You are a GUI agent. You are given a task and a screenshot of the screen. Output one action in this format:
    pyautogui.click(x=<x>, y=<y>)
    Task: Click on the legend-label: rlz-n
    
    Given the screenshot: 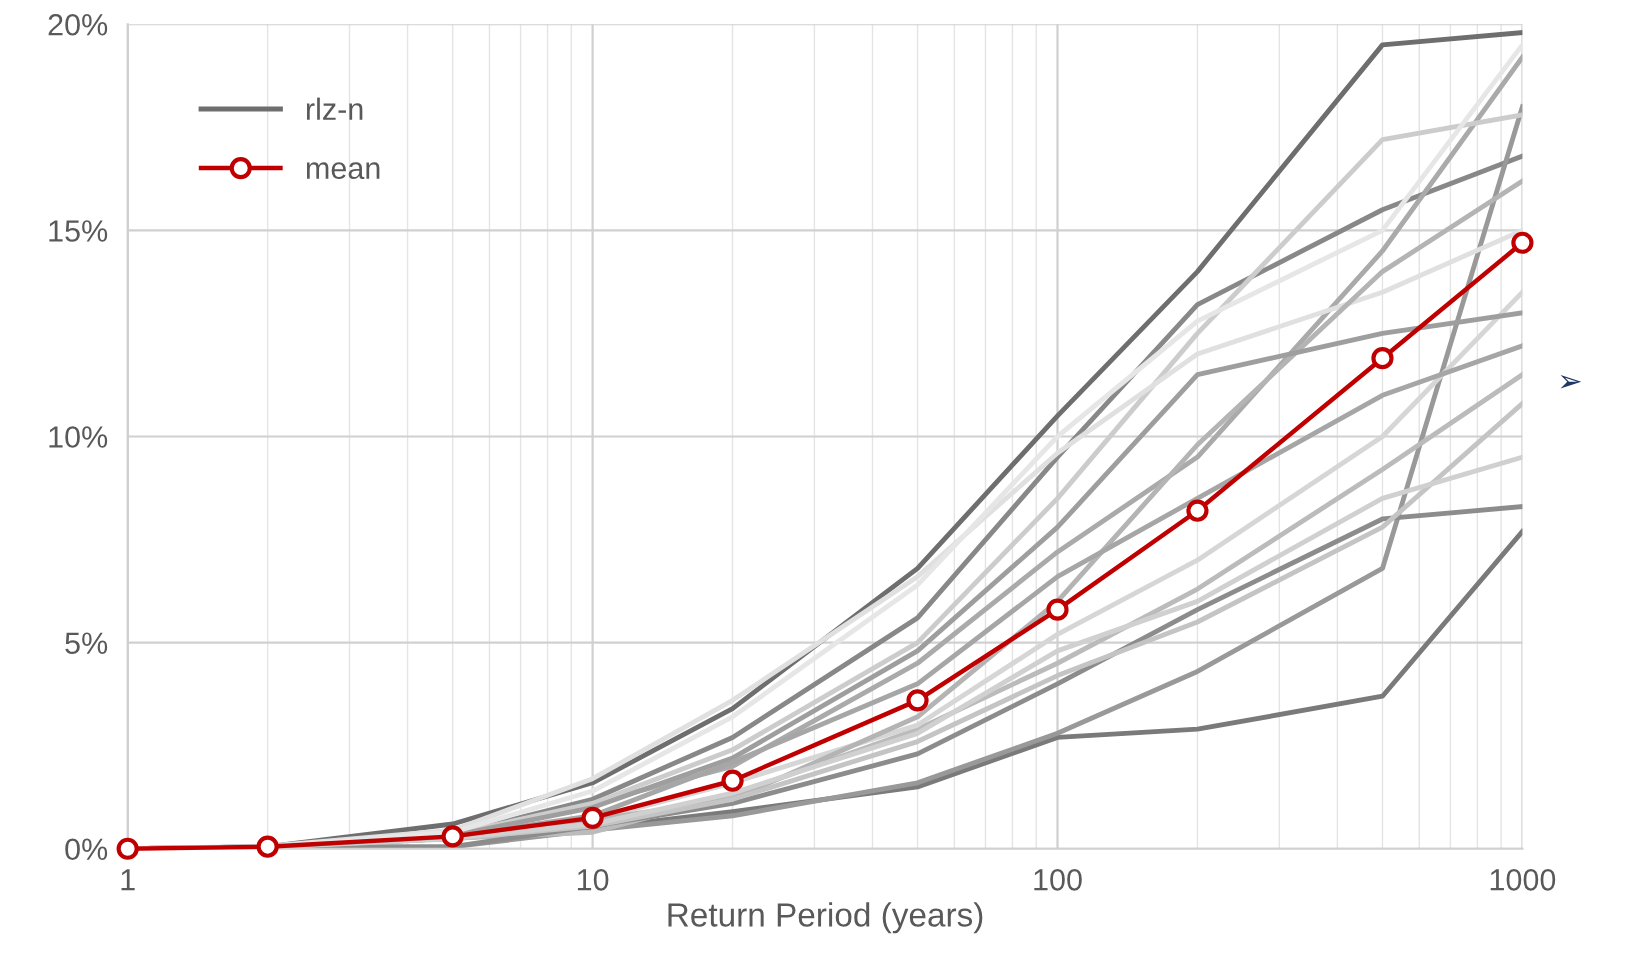 What is the action you would take?
    pyautogui.click(x=334, y=108)
    